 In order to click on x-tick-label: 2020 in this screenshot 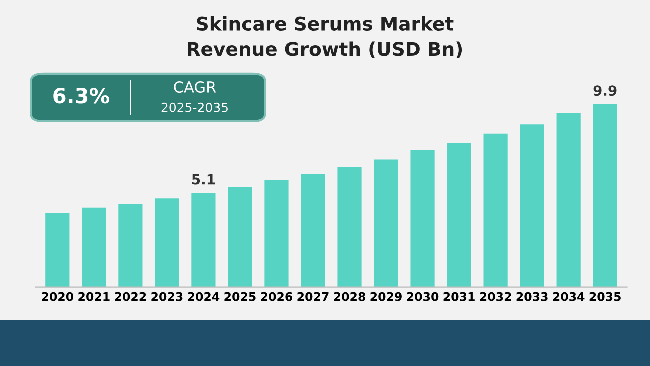, I will do `click(58, 297)`.